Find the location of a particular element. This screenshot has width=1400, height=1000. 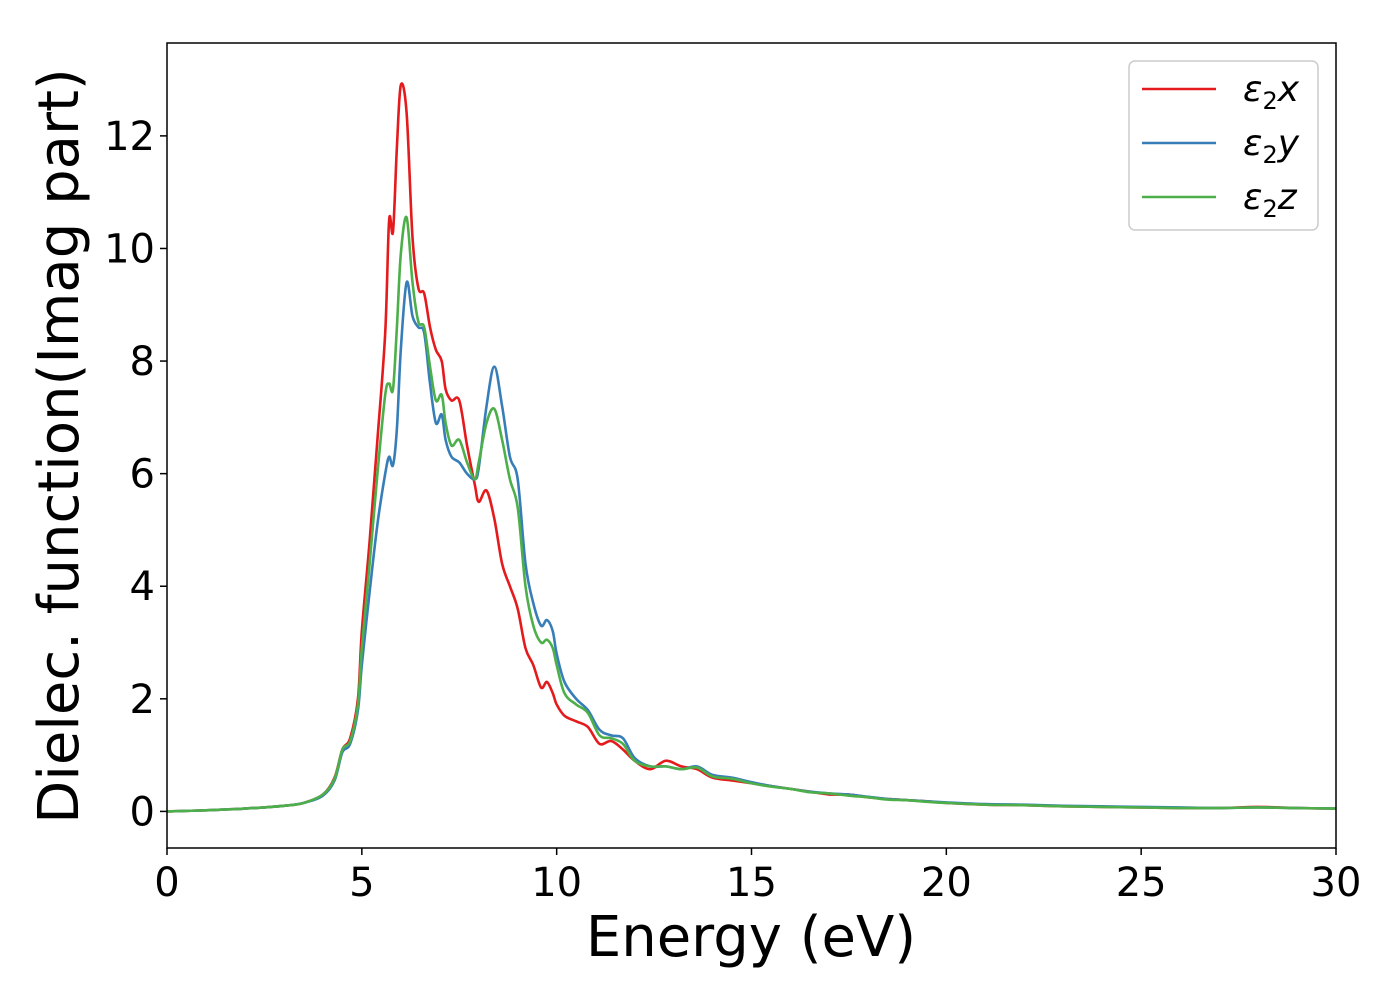

x-tick-label: 15 is located at coordinates (751, 883).